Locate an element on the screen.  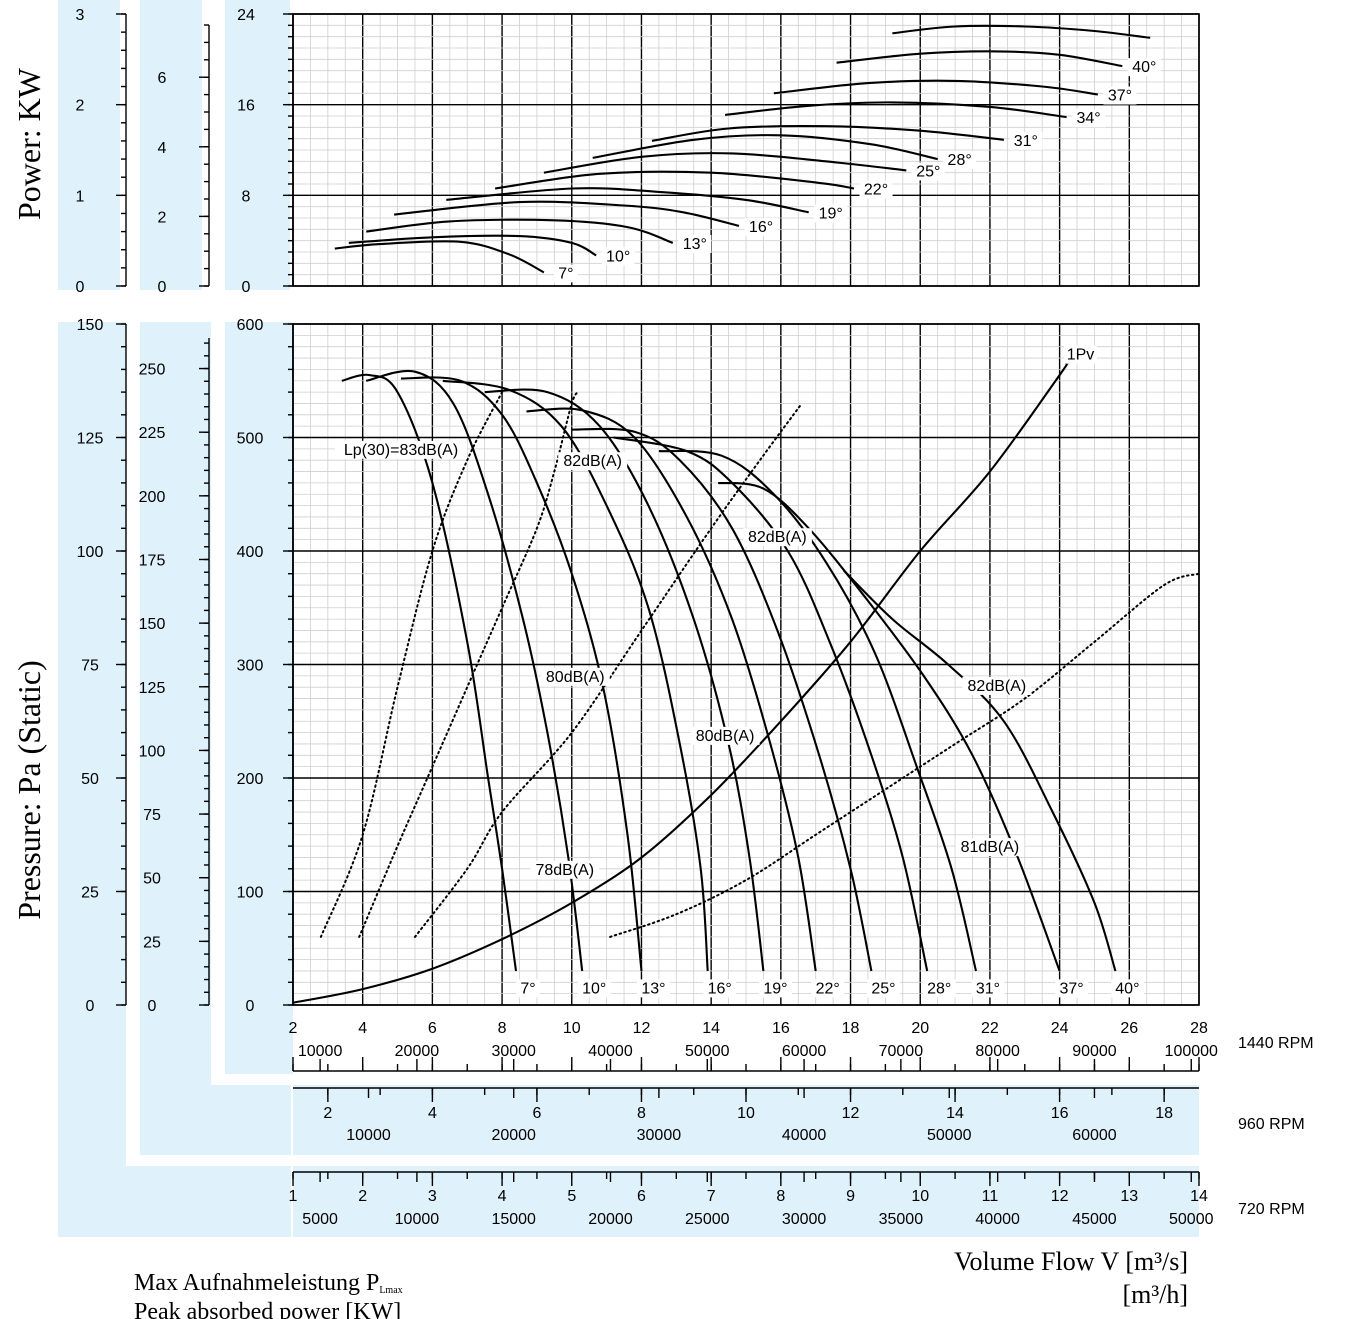
x-scale-2-ms-label: 1 is located at coordinates (293, 1196).